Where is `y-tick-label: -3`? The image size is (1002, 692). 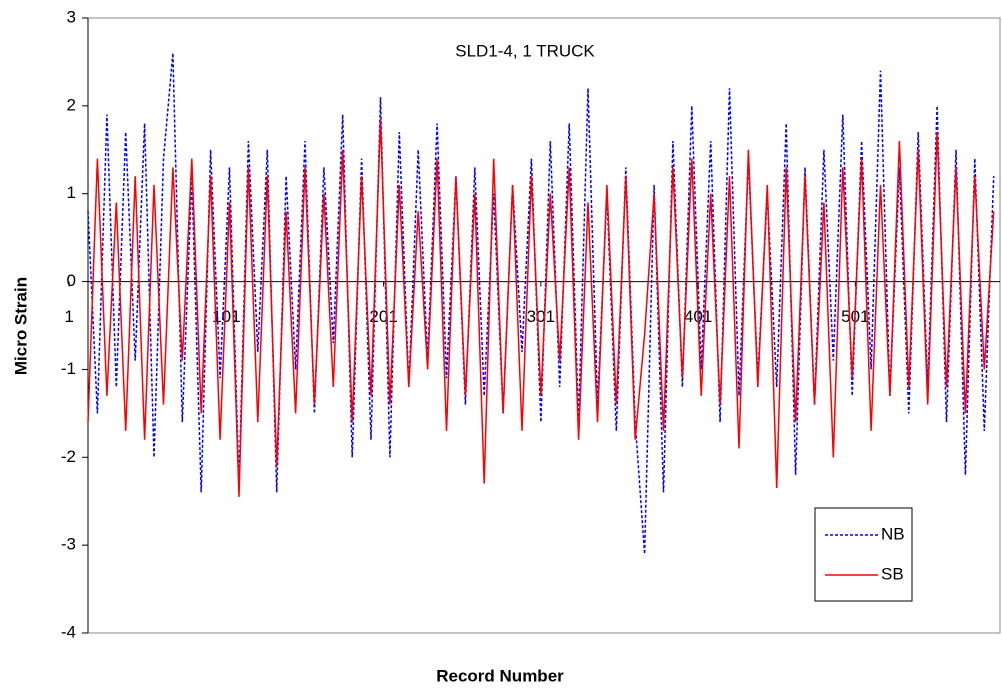
y-tick-label: -3 is located at coordinates (68, 544).